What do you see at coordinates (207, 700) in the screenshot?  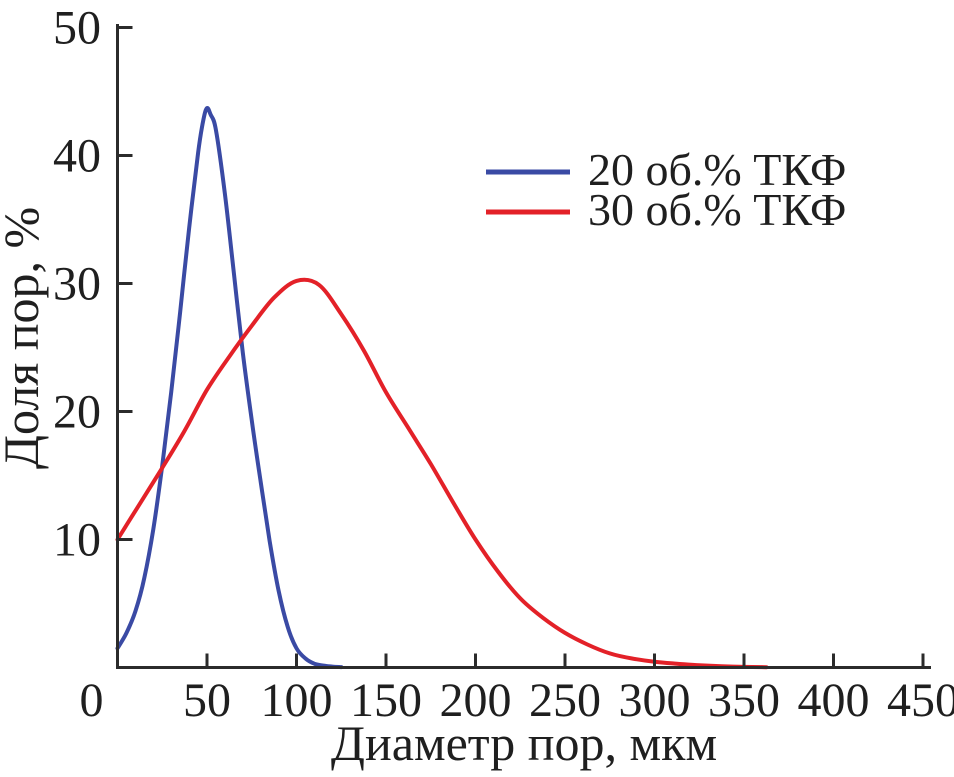 I see `x-tick-label: 50` at bounding box center [207, 700].